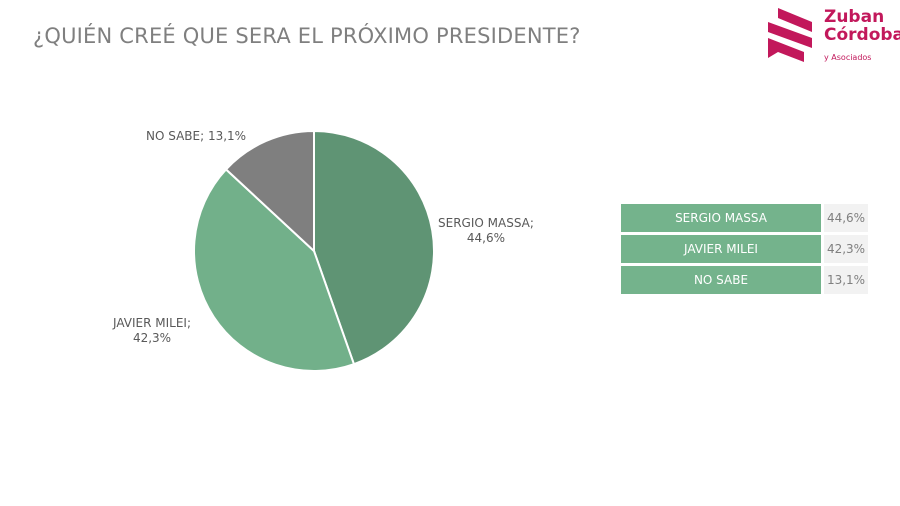  I want to click on data-label-milei-name: JAVIER MILEI;, so click(152, 323).